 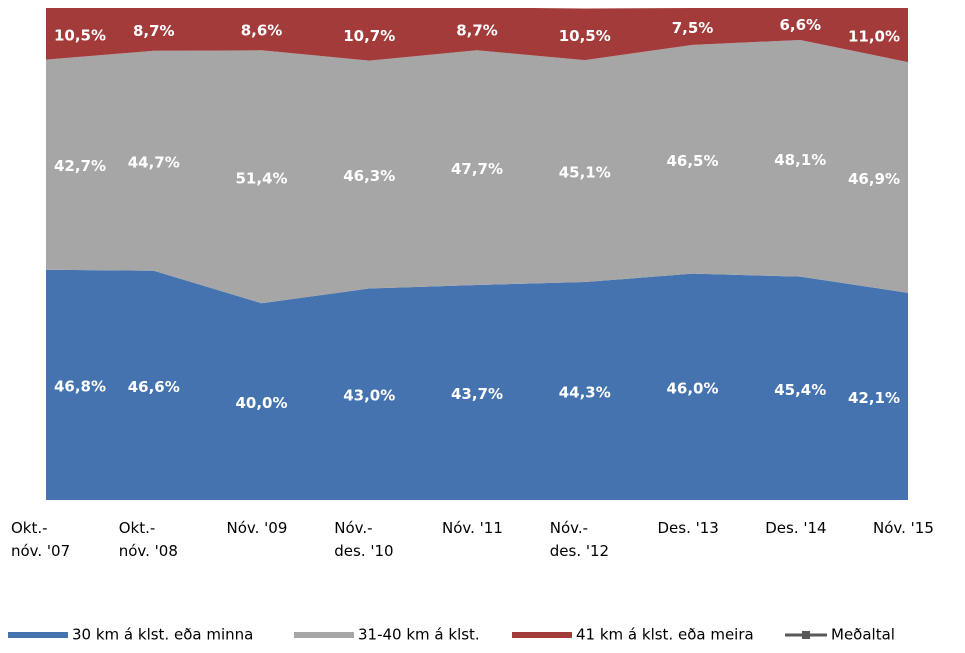 What do you see at coordinates (903, 528) in the screenshot?
I see `x-tick-label: Nóv. '15` at bounding box center [903, 528].